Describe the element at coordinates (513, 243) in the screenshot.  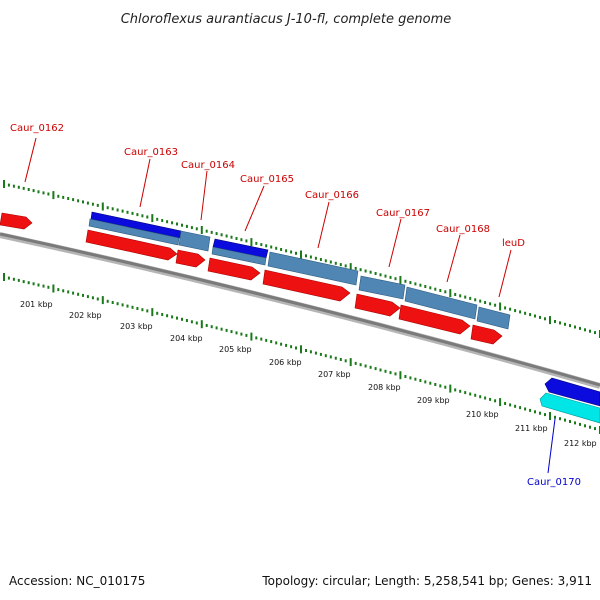
I see `gene-label-leud: leuD` at that location.